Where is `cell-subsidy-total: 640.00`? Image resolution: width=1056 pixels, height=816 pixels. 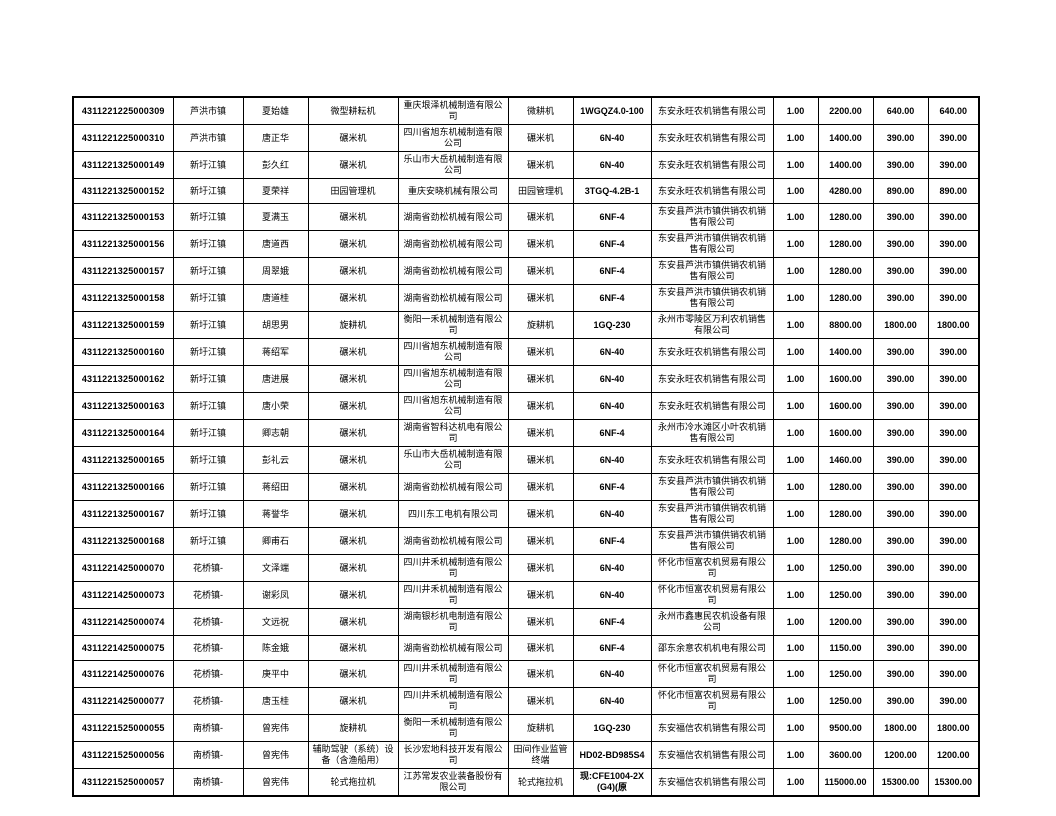 cell-subsidy-total: 640.00 is located at coordinates (953, 110).